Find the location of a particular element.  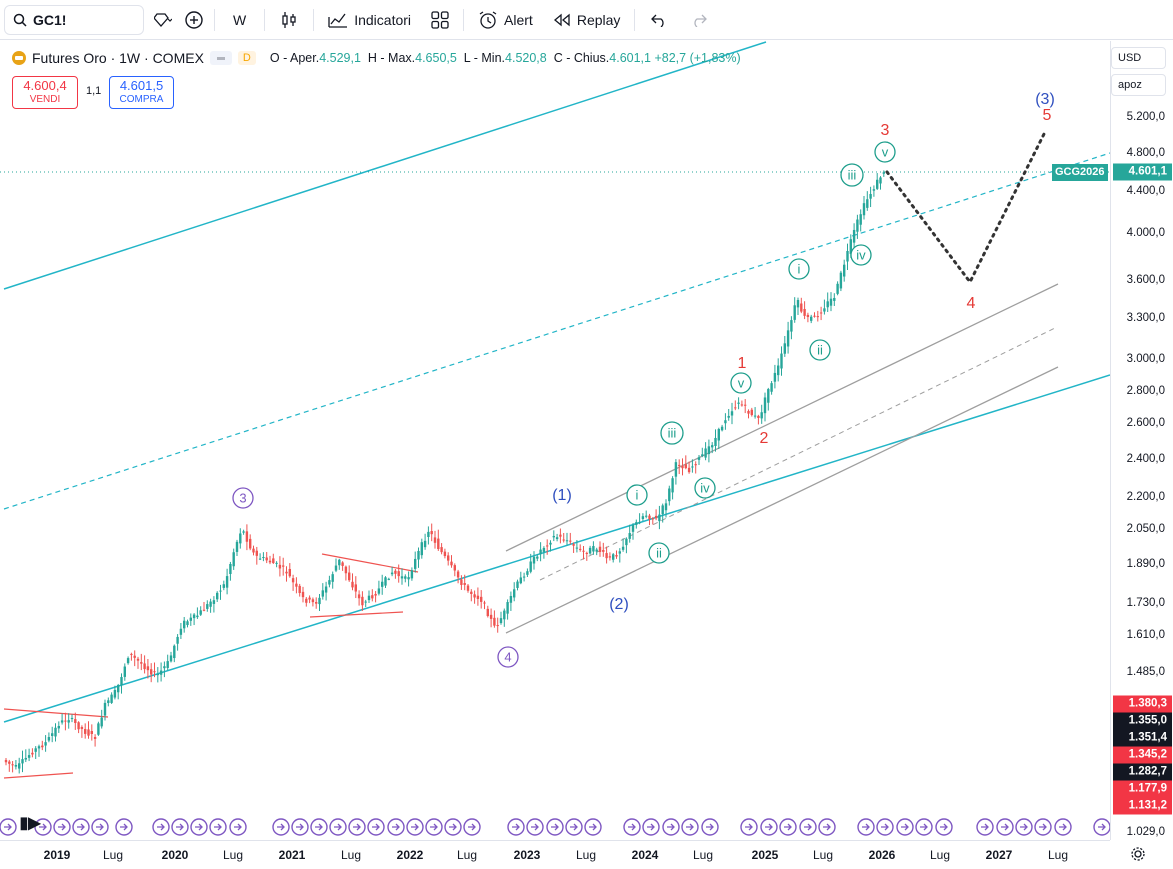

undo-icon is located at coordinates (657, 20).